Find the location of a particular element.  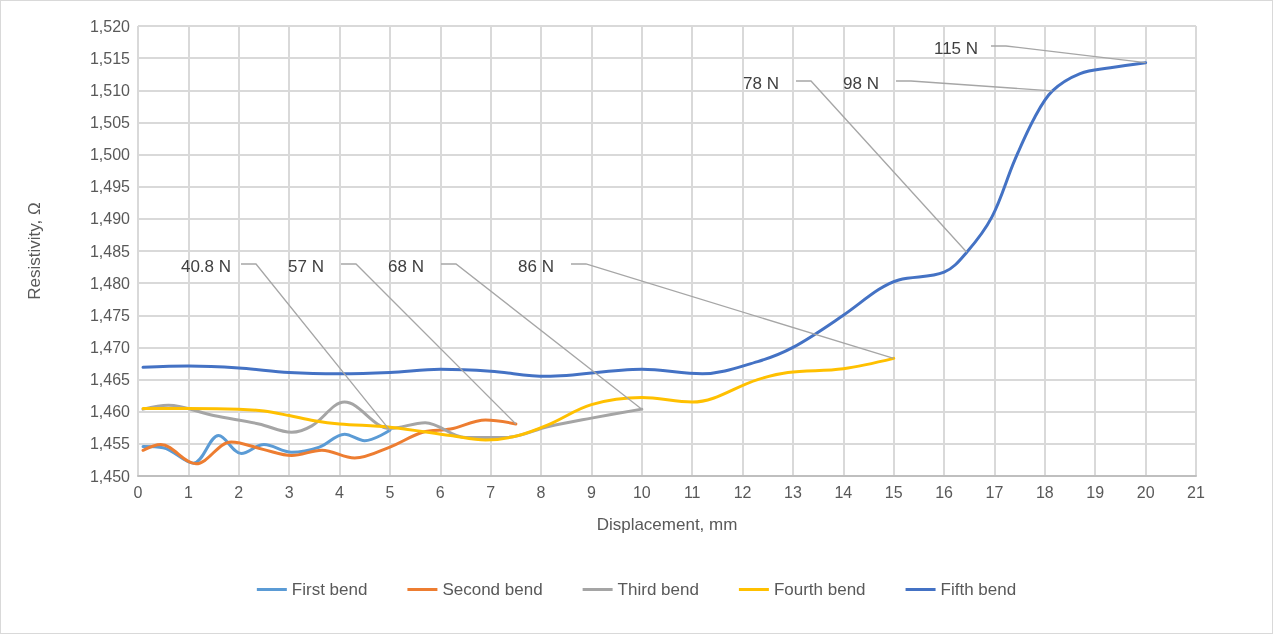

y-tick-label: 1,500 is located at coordinates (110, 155).